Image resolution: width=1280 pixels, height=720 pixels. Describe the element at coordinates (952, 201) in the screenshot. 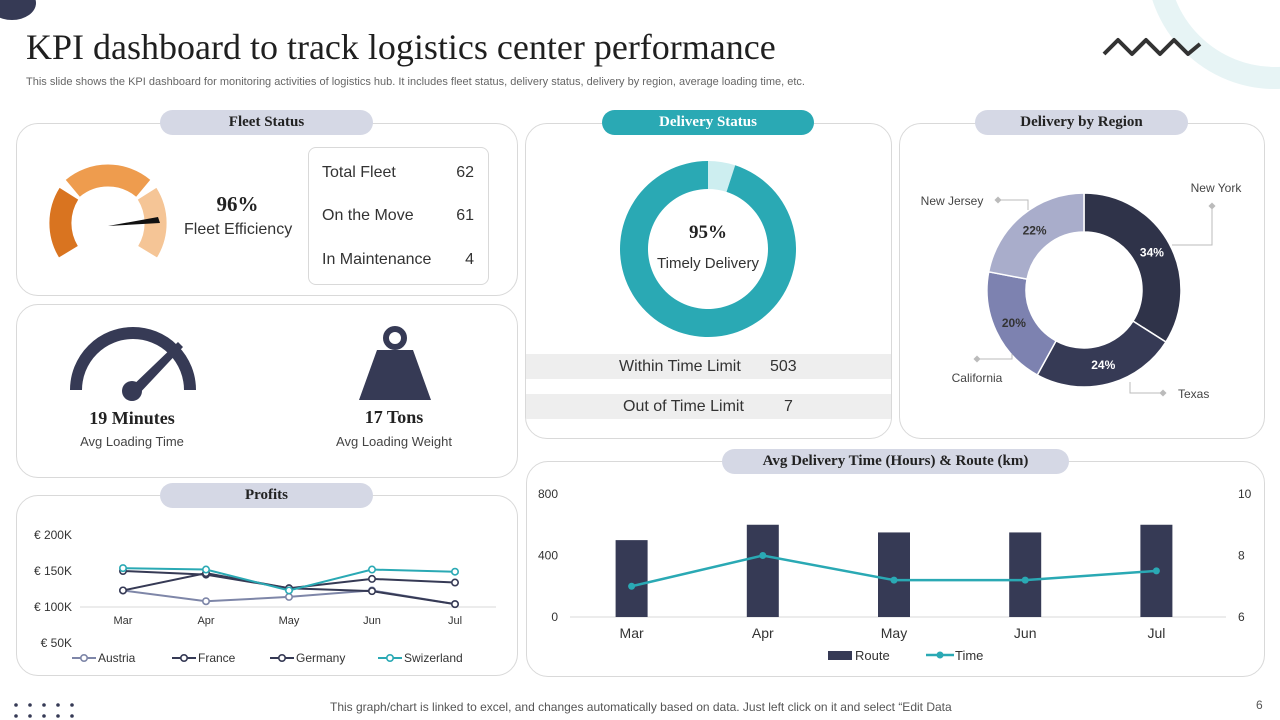

I see `region-category-label: New Jersey` at that location.